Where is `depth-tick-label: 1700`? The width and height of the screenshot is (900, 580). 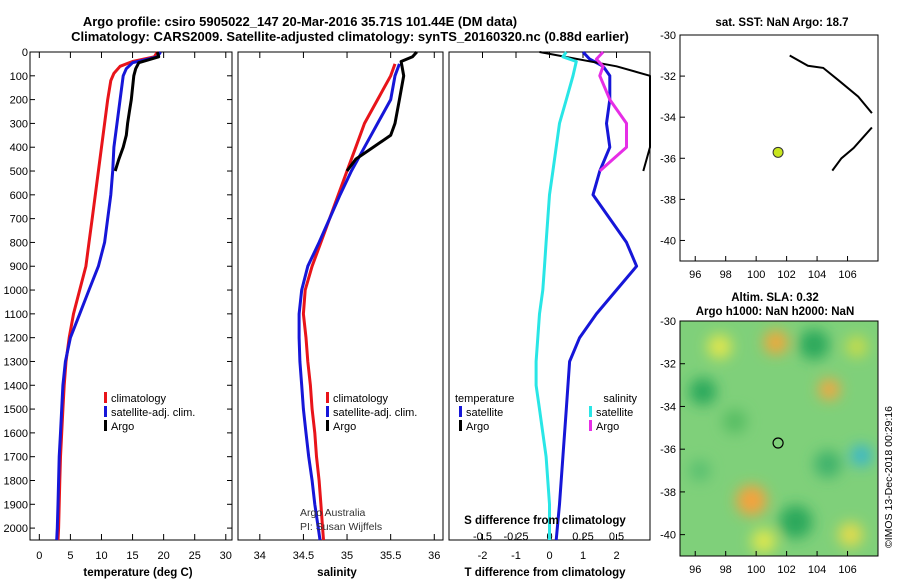 depth-tick-label: 1700 is located at coordinates (16, 458).